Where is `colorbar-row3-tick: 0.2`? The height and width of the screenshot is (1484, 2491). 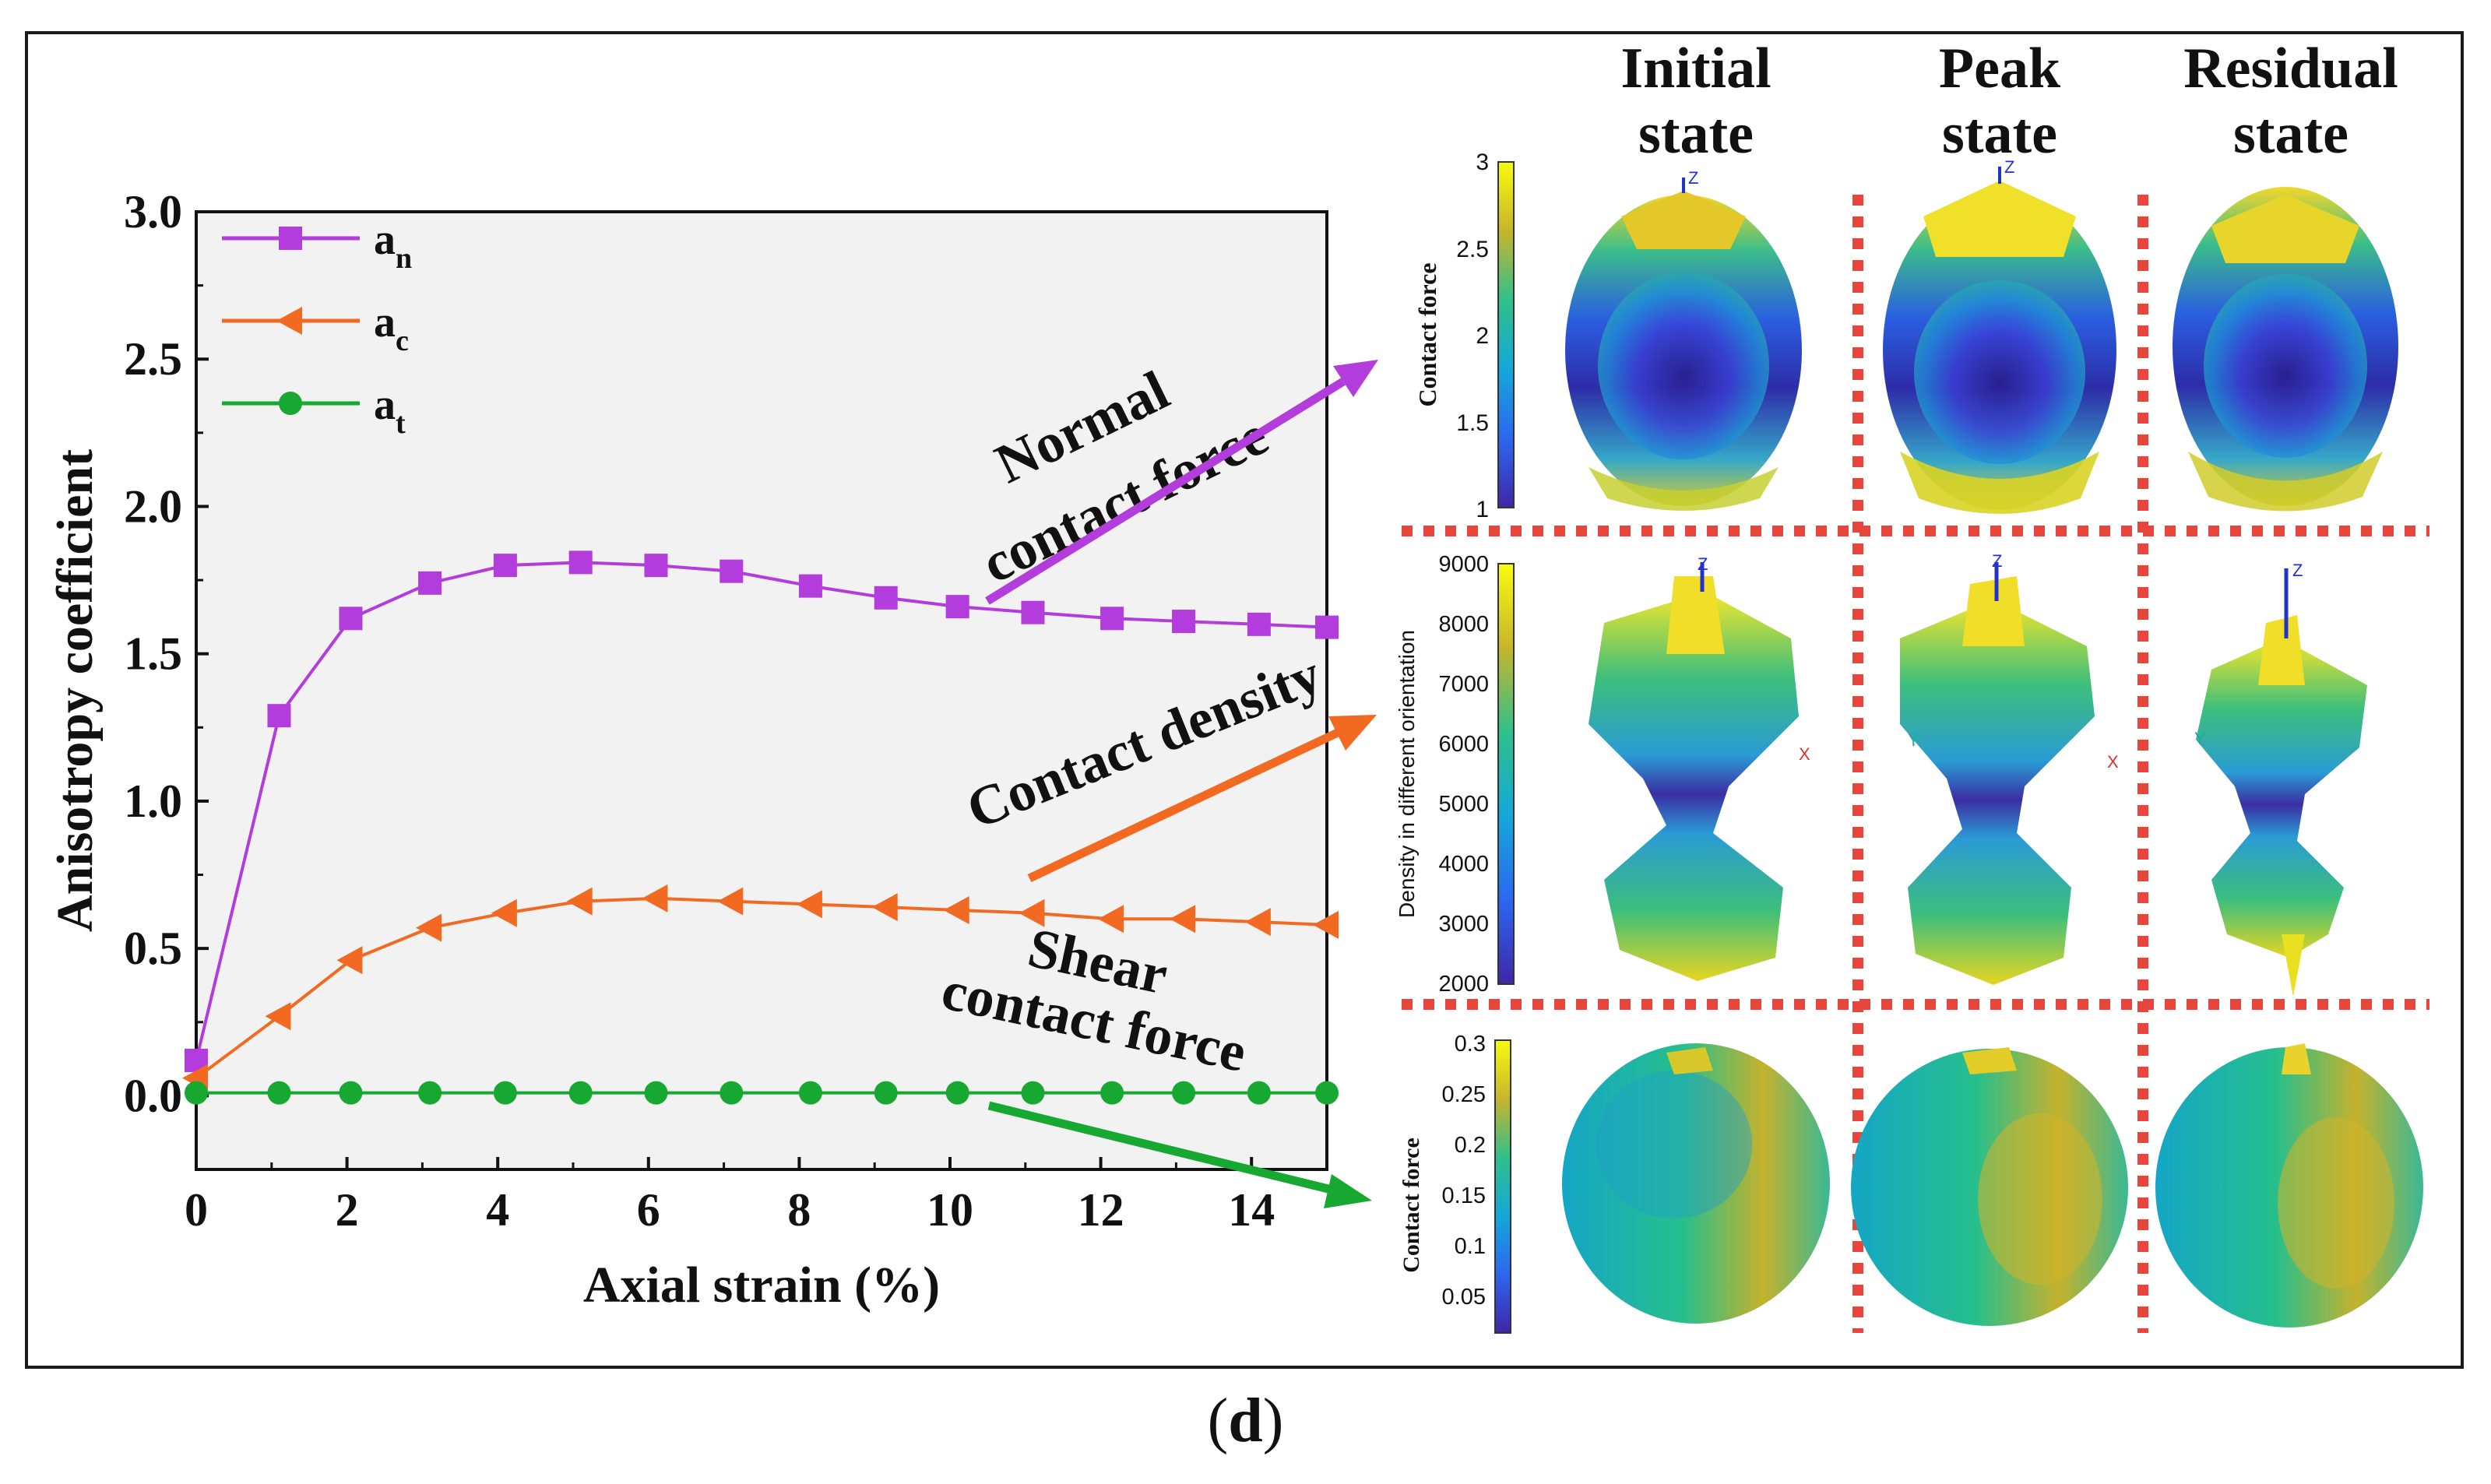 colorbar-row3-tick: 0.2 is located at coordinates (1470, 1145).